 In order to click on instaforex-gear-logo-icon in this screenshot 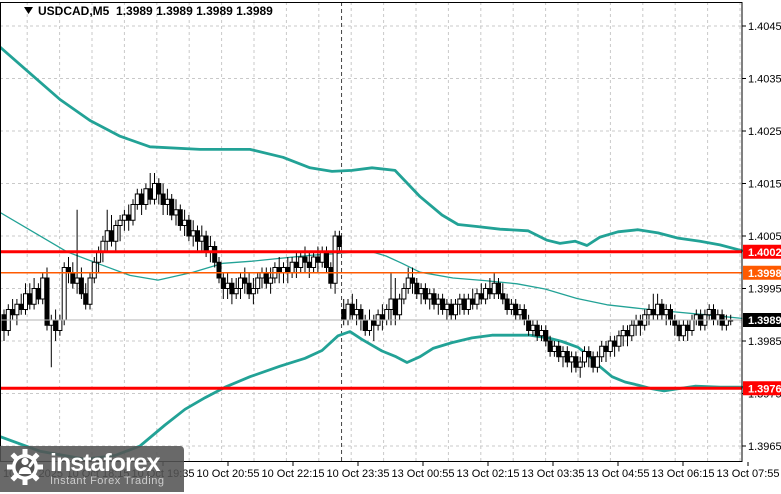, I will do `click(26, 469)`.